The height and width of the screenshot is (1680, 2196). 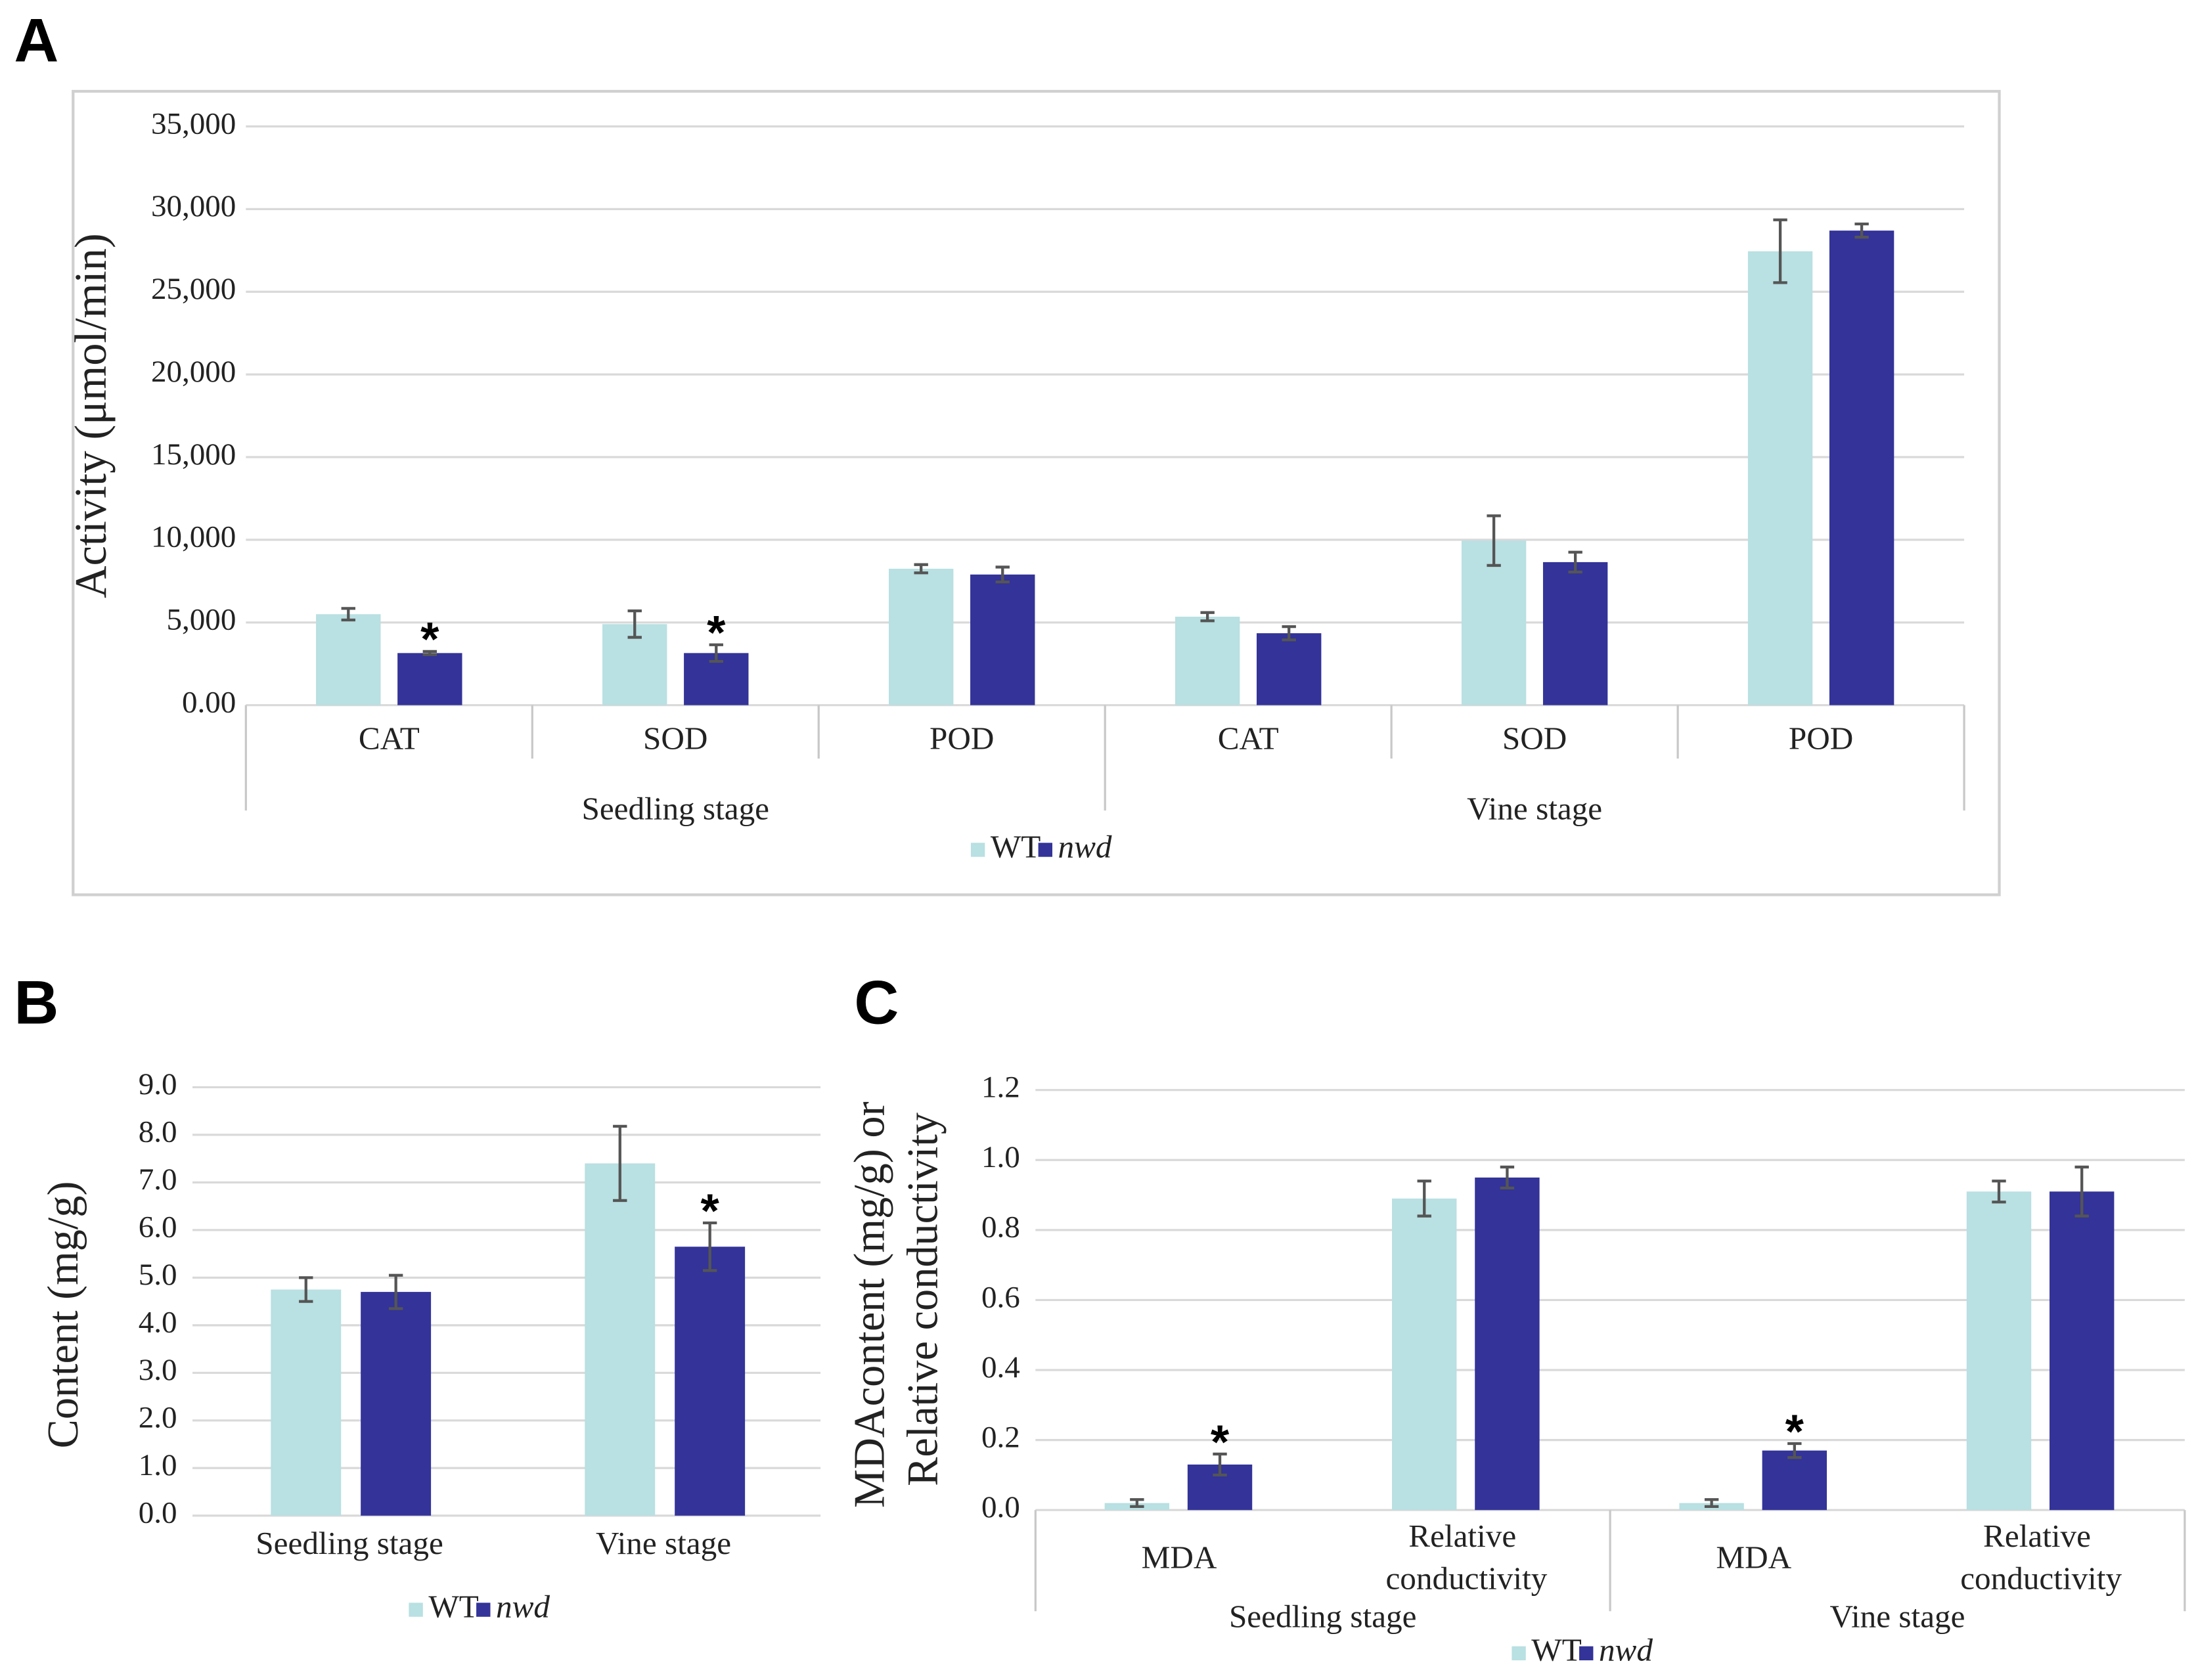 I want to click on y-tick-label: 2.0, so click(x=158, y=1418).